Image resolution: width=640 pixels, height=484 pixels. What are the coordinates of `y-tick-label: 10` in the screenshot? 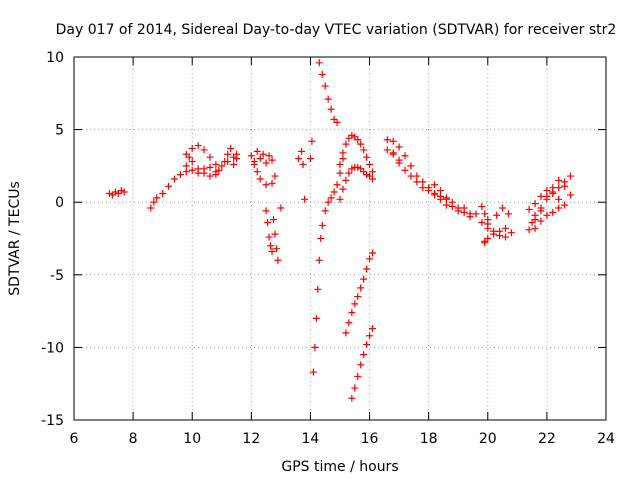 It's located at (55, 58).